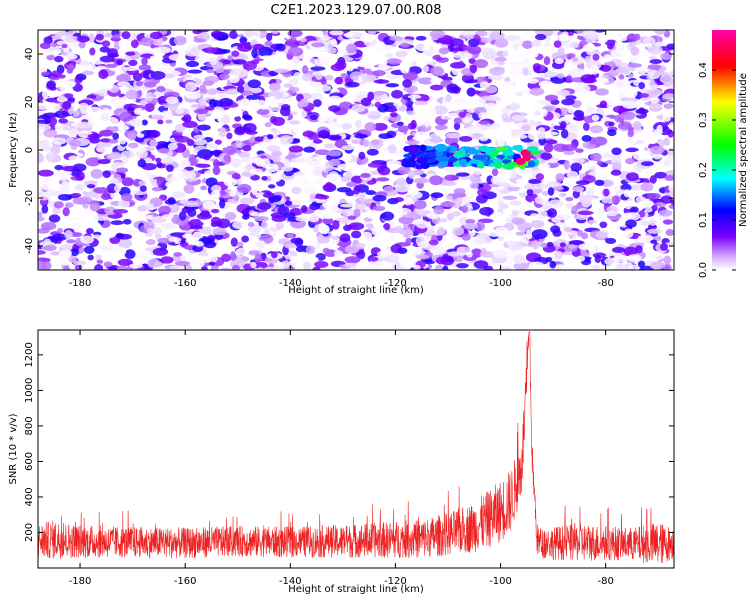  What do you see at coordinates (703, 170) in the screenshot?
I see `colorbar-tick-label: 0.2` at bounding box center [703, 170].